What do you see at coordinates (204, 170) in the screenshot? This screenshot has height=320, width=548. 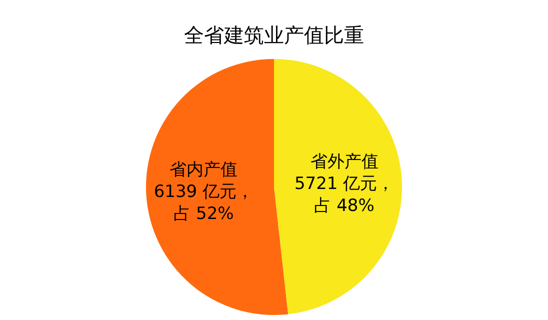 I see `slice-label: 省内产值` at bounding box center [204, 170].